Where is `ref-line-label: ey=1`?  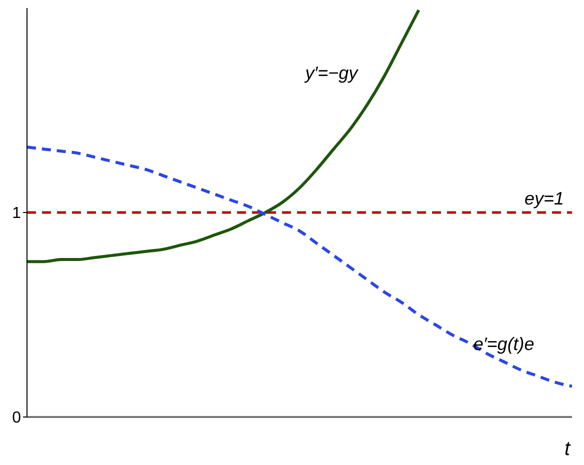 ref-line-label: ey=1 is located at coordinates (544, 198).